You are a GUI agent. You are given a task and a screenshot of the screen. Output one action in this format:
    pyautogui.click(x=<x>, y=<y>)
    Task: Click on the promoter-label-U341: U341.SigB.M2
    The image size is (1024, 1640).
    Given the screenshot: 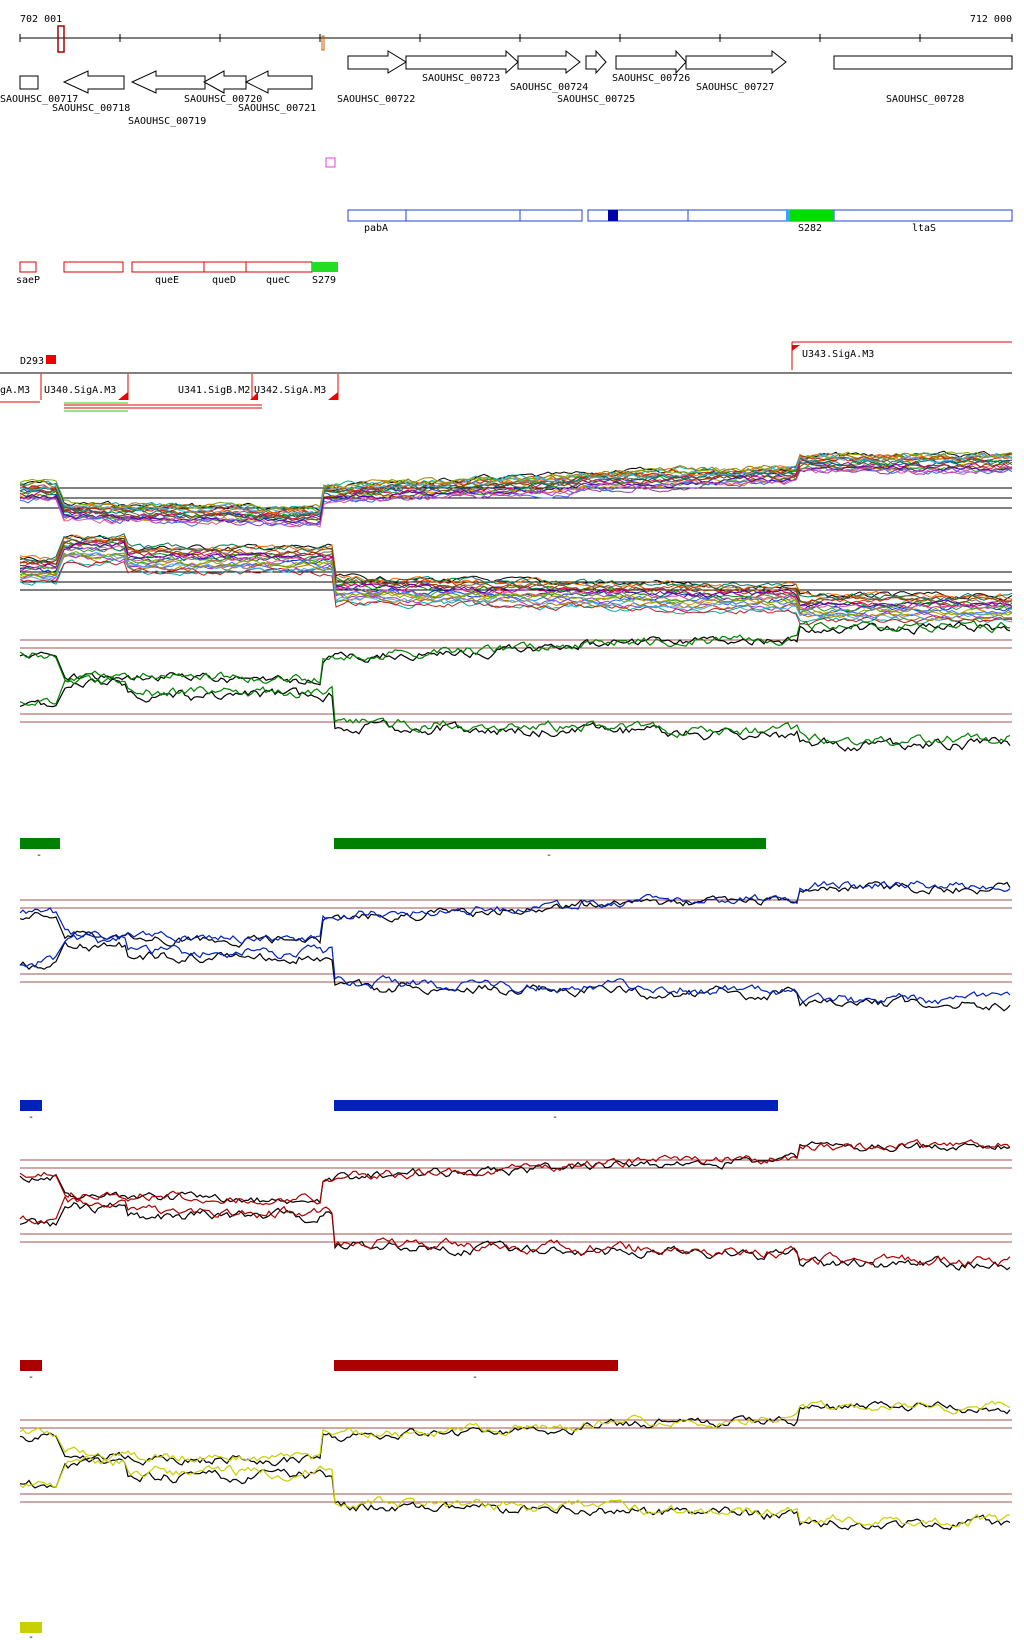 What is the action you would take?
    pyautogui.click(x=214, y=390)
    